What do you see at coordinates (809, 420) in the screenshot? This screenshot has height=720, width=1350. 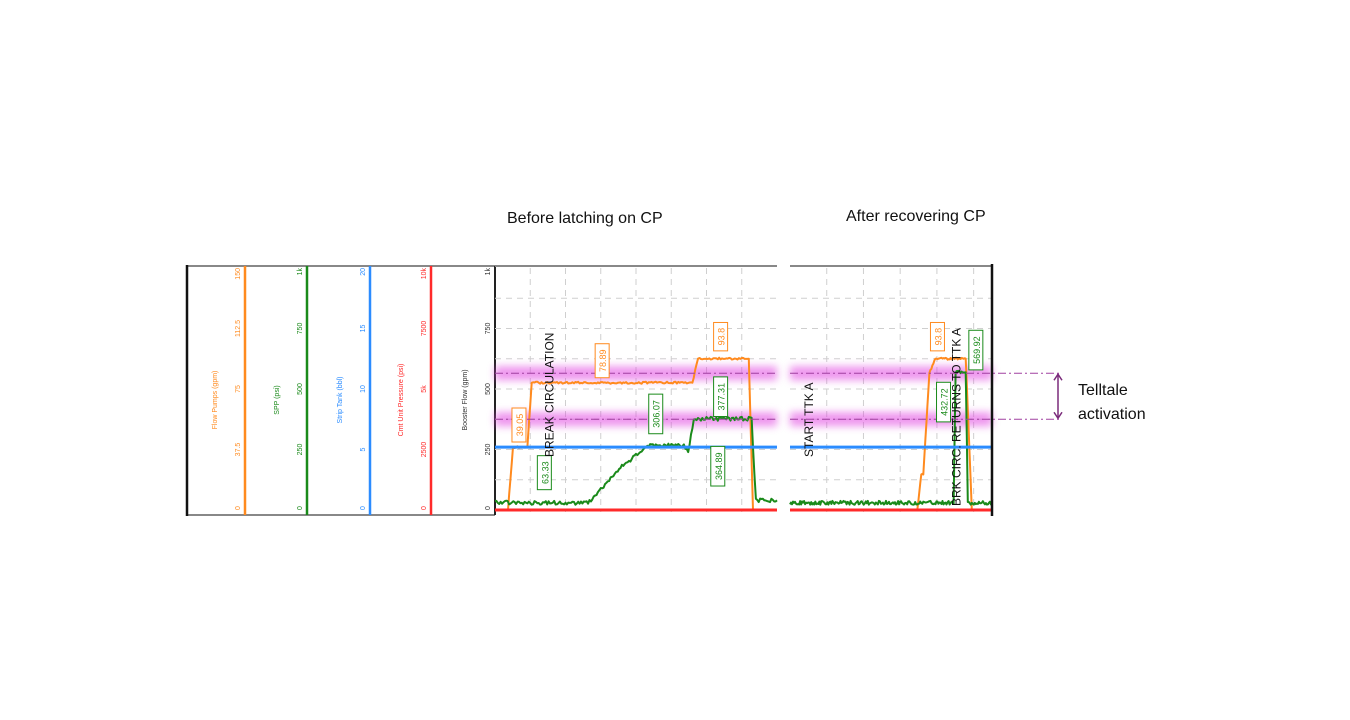 I see `event-label: START TTK A` at bounding box center [809, 420].